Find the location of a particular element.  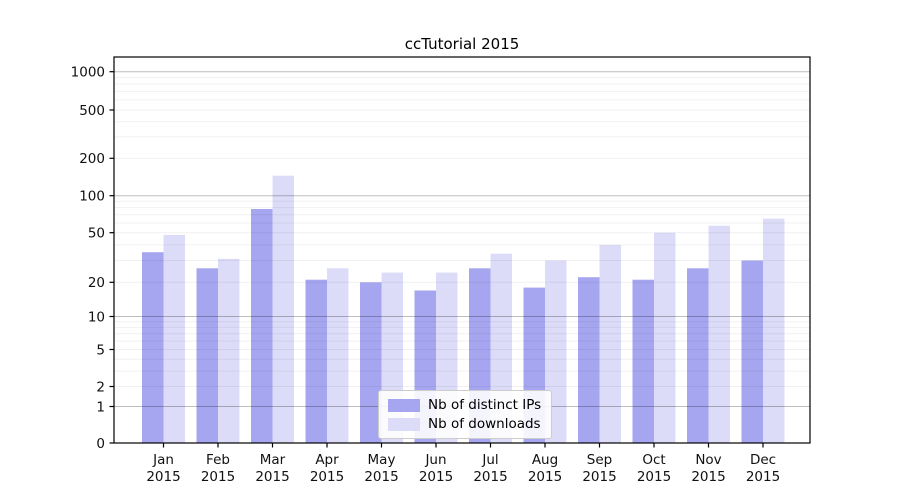

x-tick-label-jan: Jan is located at coordinates (163, 460).